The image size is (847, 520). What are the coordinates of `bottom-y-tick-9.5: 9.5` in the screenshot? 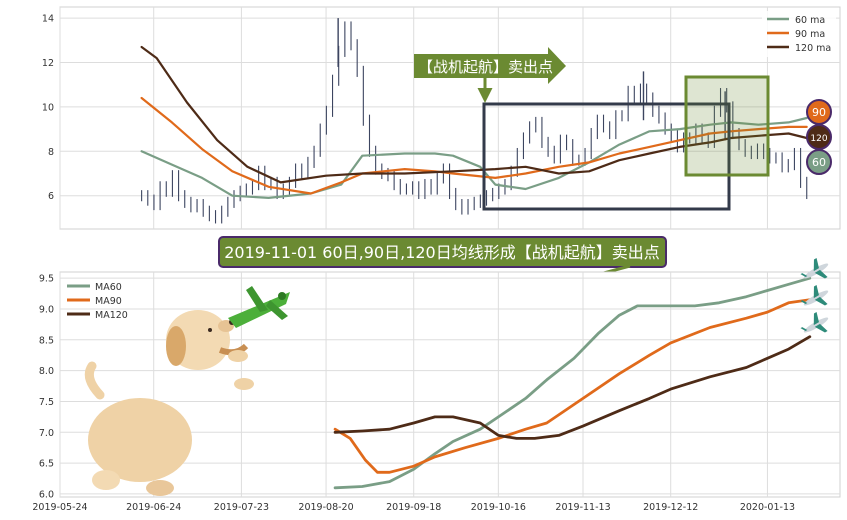 It's located at (46, 279).